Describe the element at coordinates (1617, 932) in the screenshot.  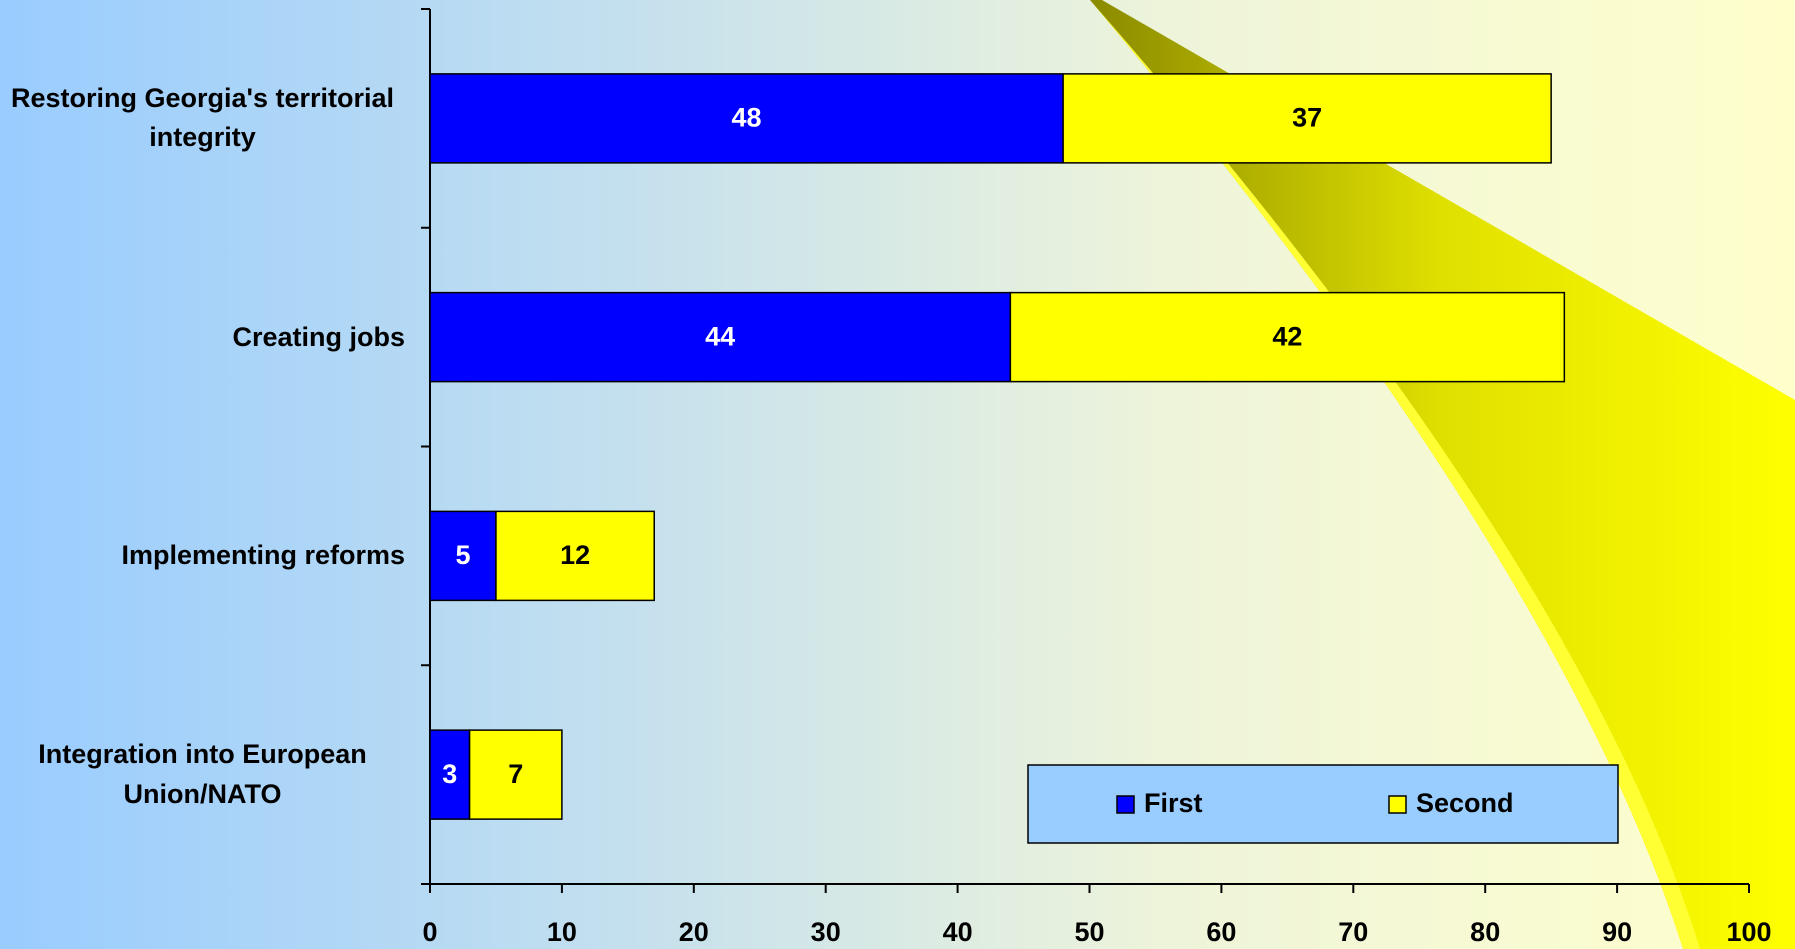
I see `x-tick-label: 90` at that location.